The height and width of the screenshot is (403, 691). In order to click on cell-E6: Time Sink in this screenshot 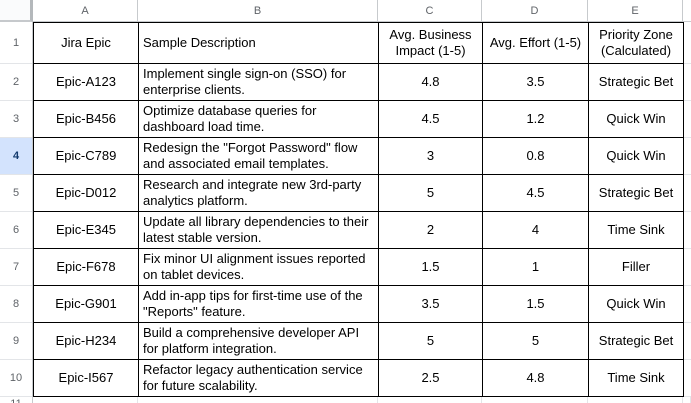, I will do `click(636, 230)`.